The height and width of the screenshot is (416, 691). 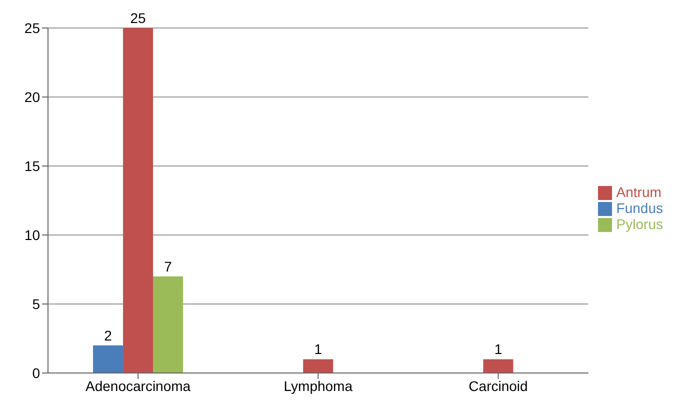 I want to click on legend-label: Fundus, so click(x=639, y=208).